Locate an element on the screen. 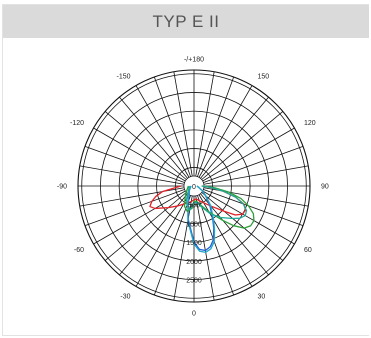 This screenshot has width=371, height=338. series-layer is located at coordinates (202, 219).